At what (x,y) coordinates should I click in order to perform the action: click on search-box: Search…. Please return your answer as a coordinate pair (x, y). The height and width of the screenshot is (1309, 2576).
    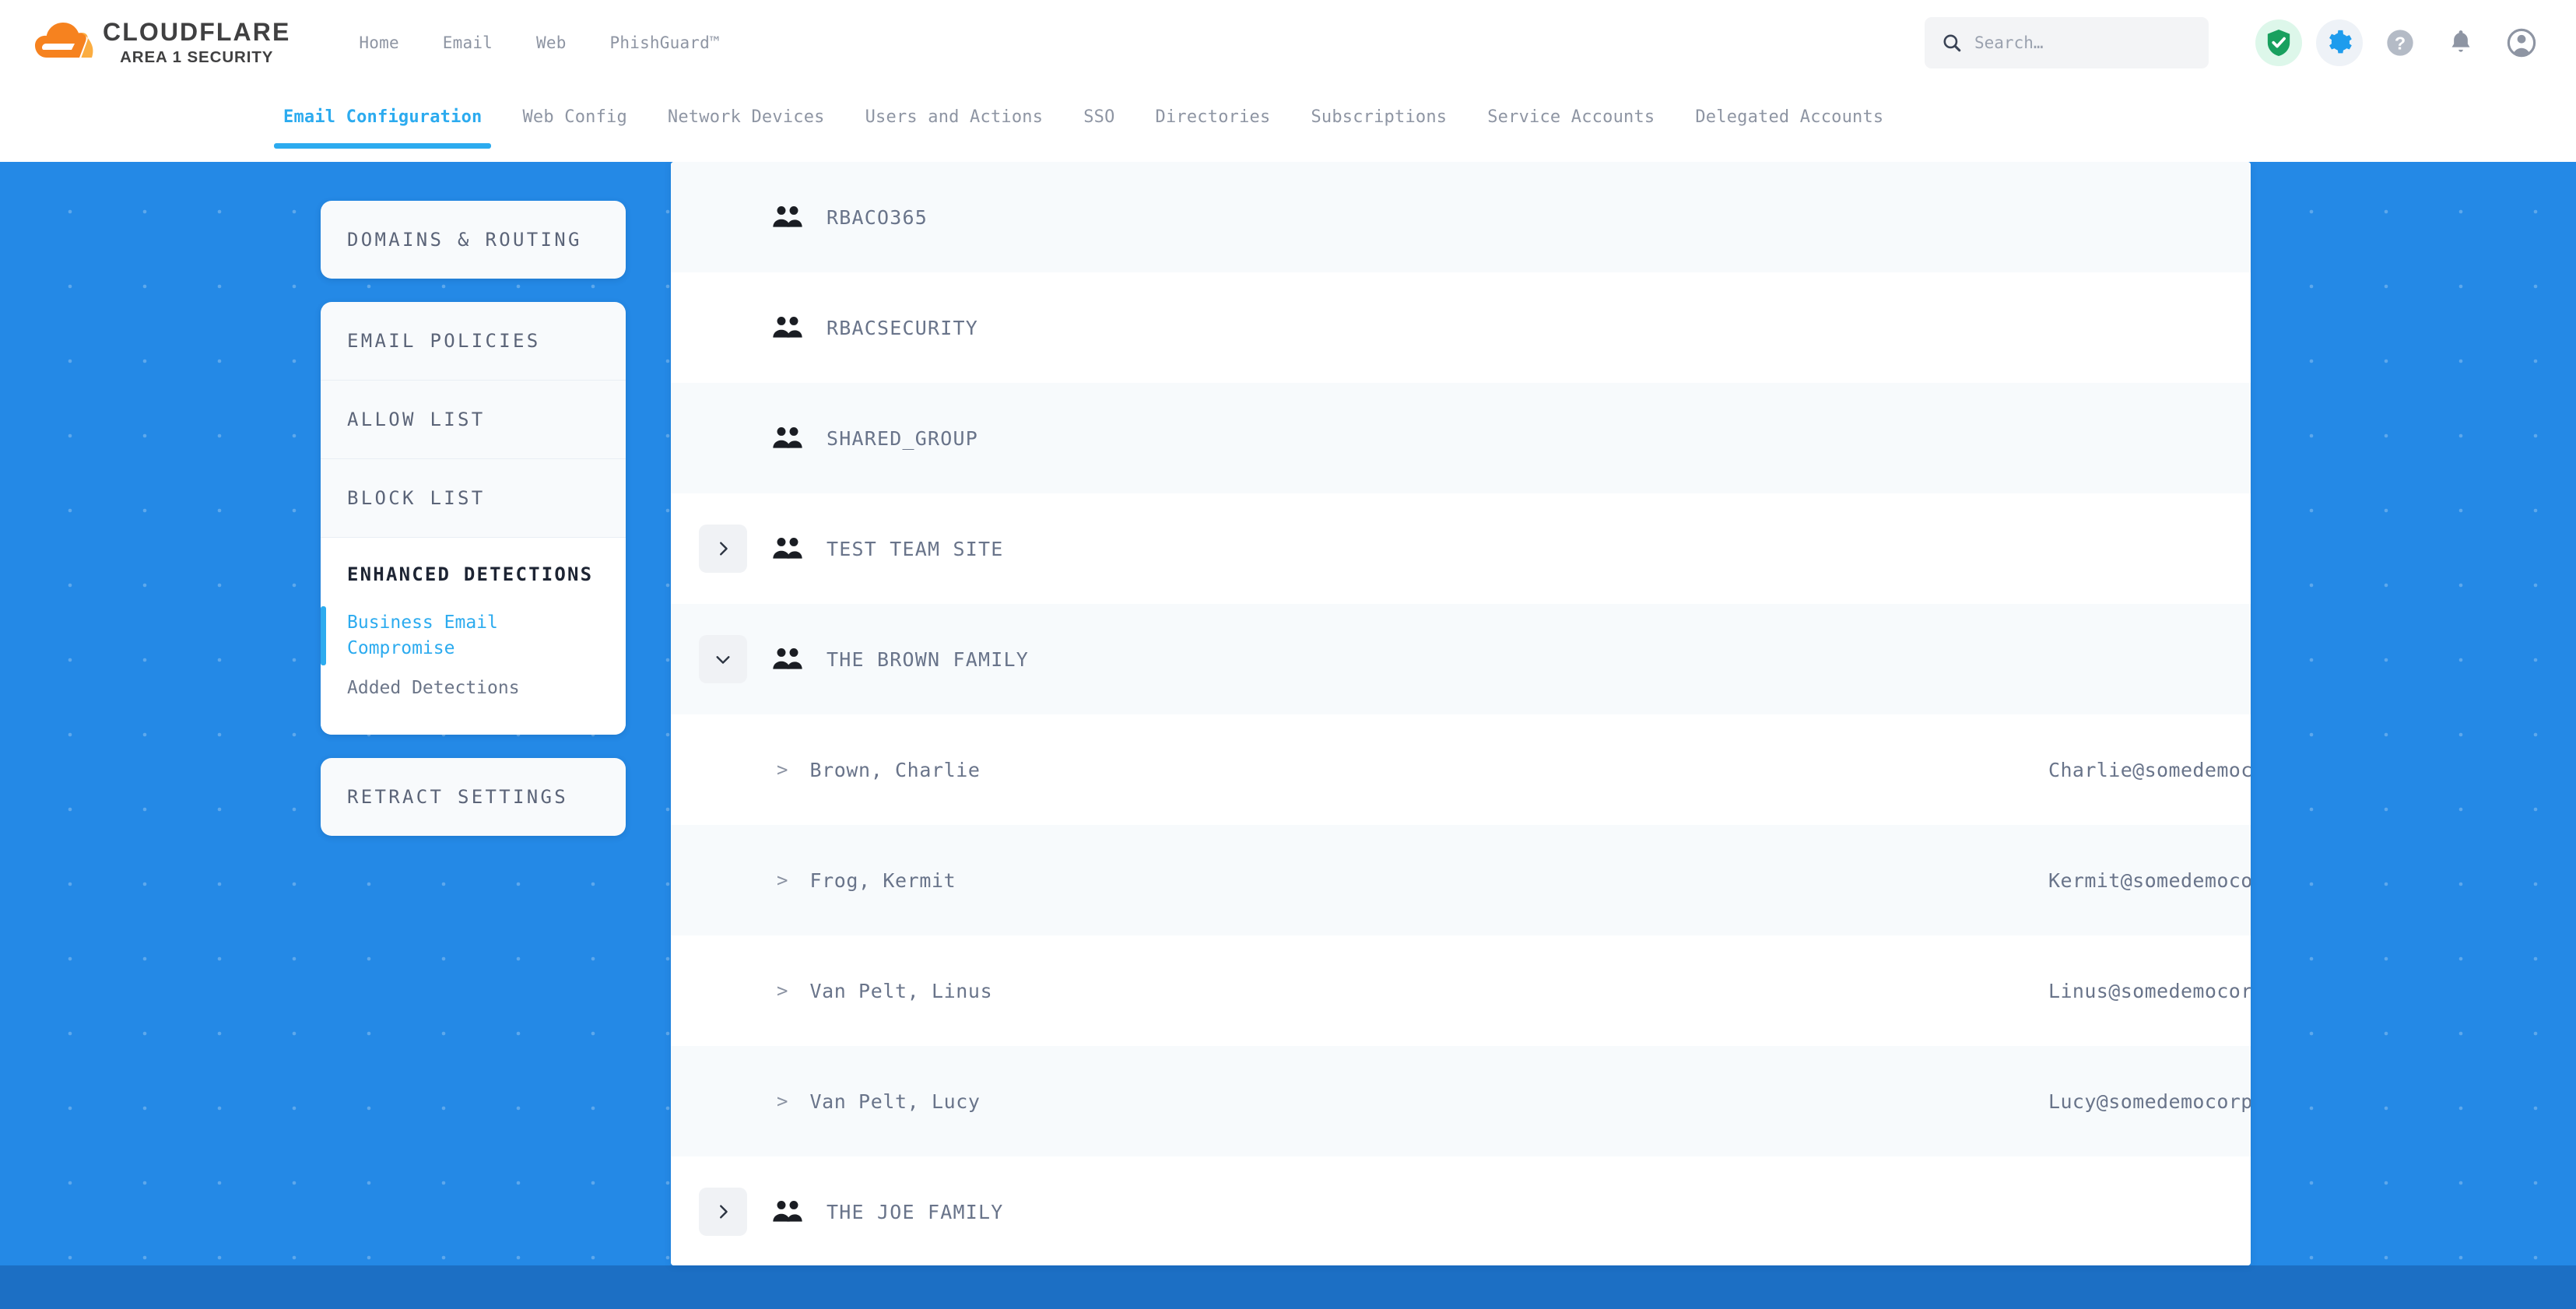
    Looking at the image, I should click on (2067, 42).